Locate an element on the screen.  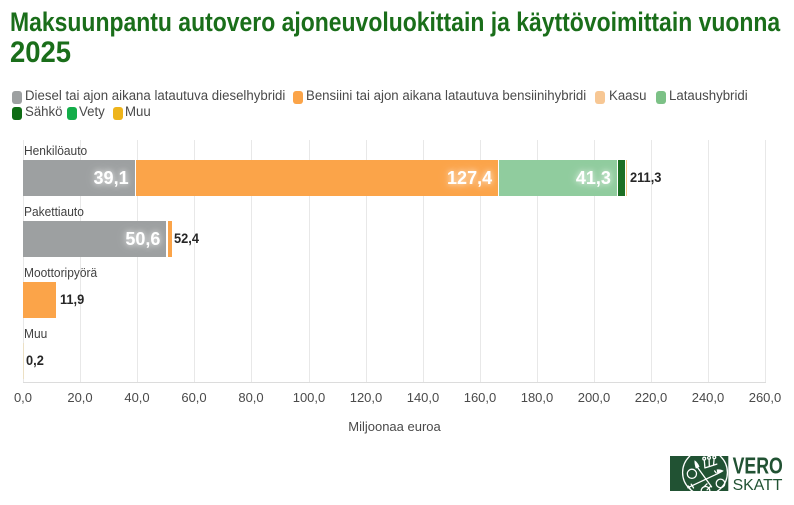
svg-text: VERO is located at coordinates (758, 467).